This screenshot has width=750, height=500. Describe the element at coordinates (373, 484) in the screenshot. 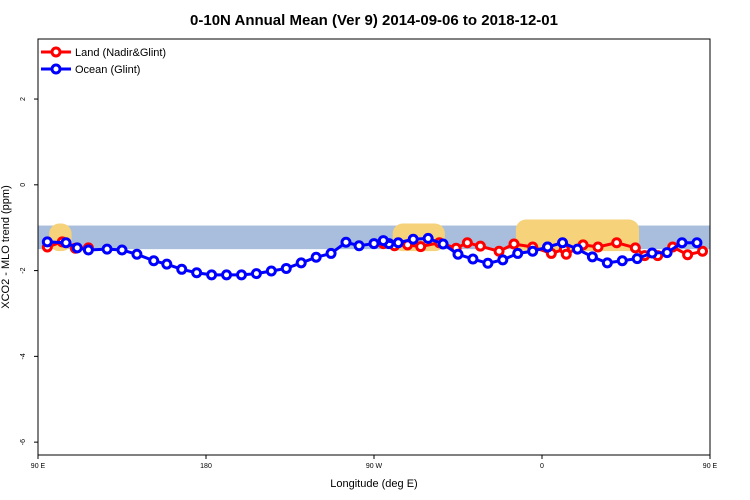

I see `x-axis-label: Longitude (deg E)` at that location.